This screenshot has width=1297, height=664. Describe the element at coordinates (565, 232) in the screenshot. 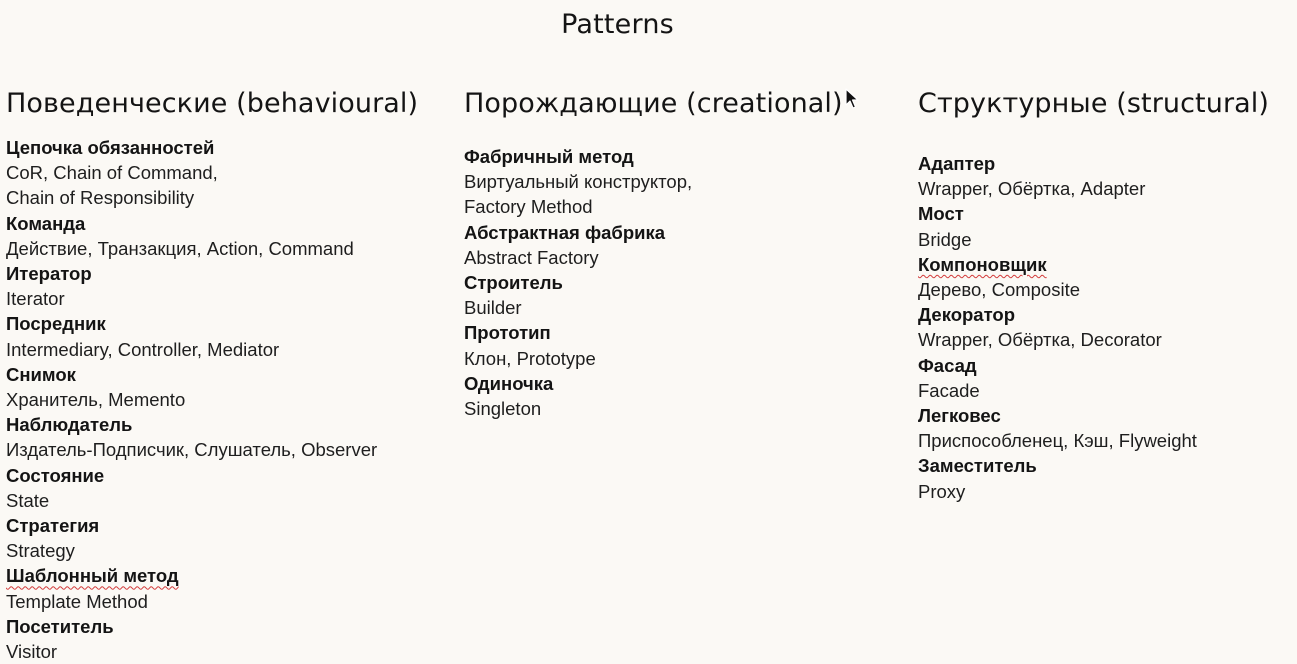

I see `pattern-name: Абстрактная фабрика` at that location.